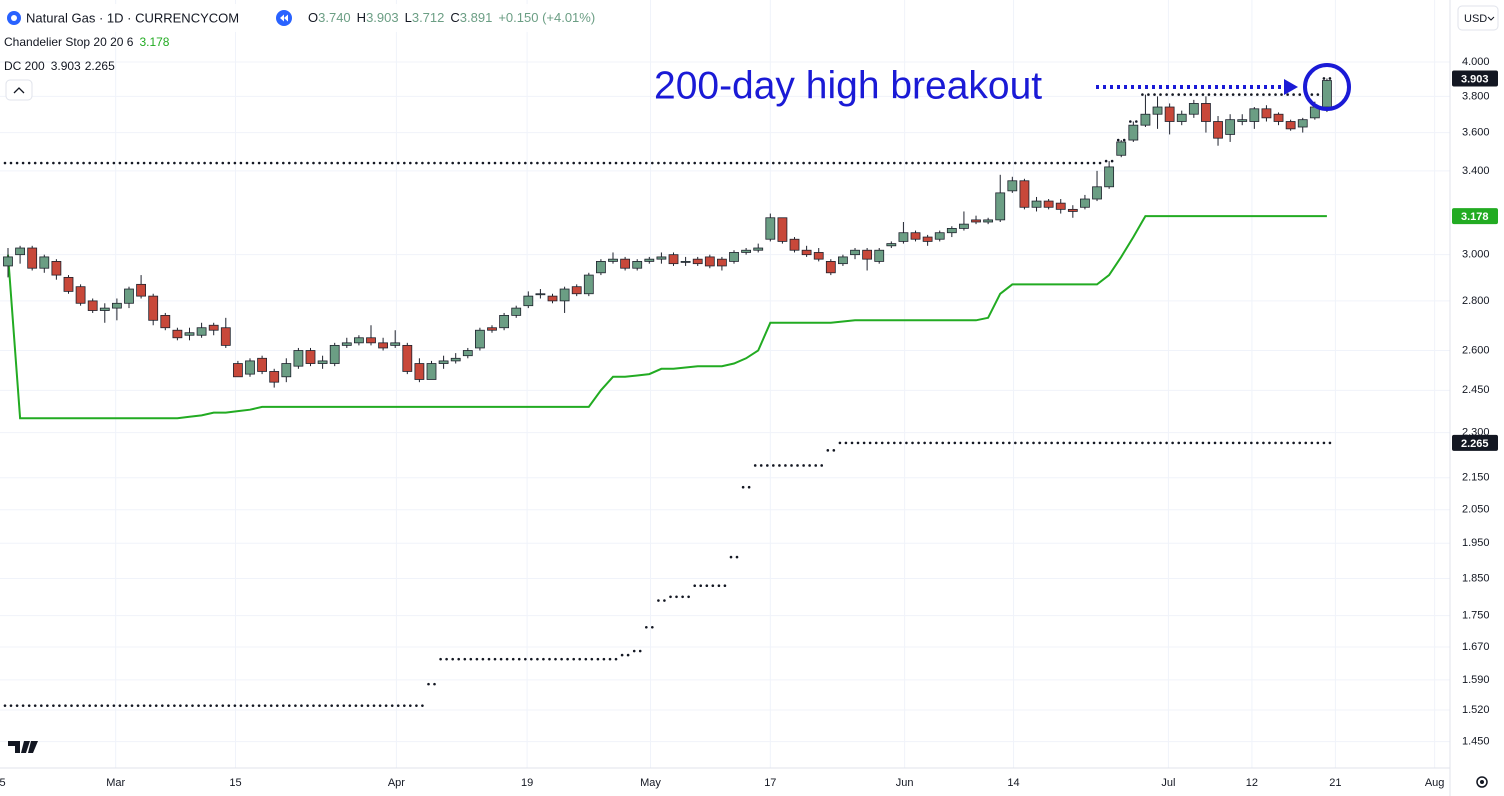 Image resolution: width=1504 pixels, height=796 pixels. I want to click on collapse-icon, so click(19, 90).